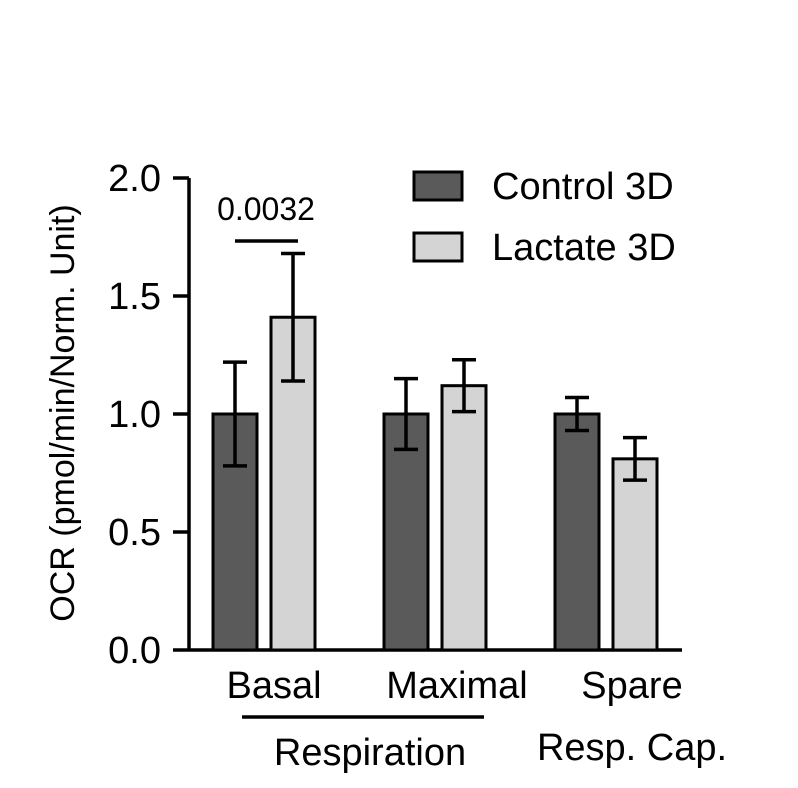 Image resolution: width=798 pixels, height=788 pixels. Describe the element at coordinates (577, 532) in the screenshot. I see `bar-control-3d-spare` at that location.